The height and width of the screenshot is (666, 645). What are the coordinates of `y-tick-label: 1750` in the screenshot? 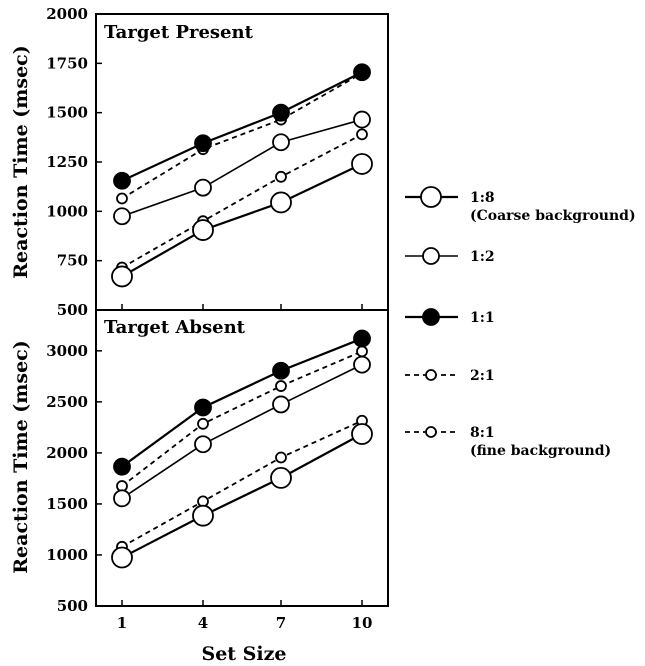 It's located at (67, 63).